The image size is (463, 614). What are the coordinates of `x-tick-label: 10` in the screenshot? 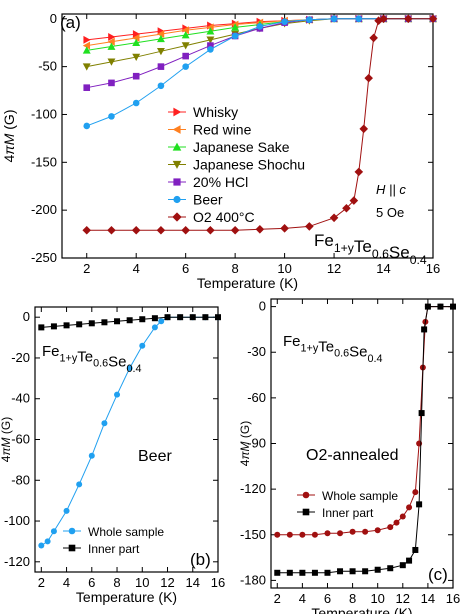 It's located at (142, 582).